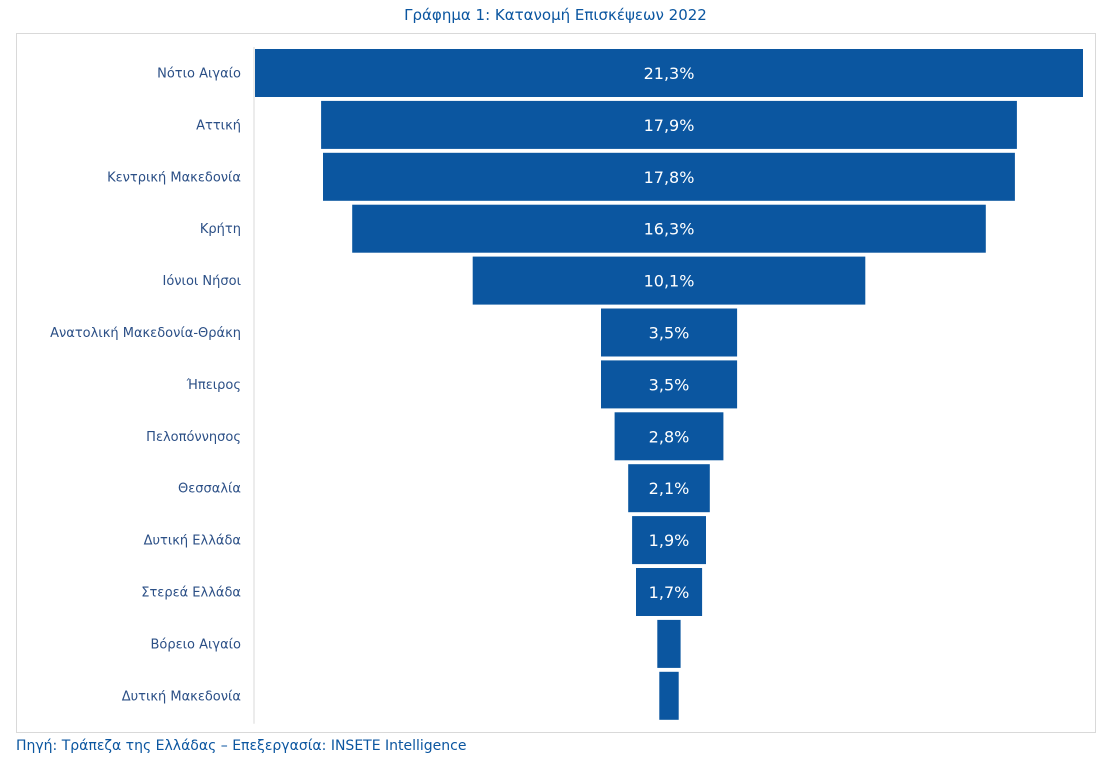 Image resolution: width=1111 pixels, height=760 pixels. What do you see at coordinates (220, 229) in the screenshot?
I see `category-label: Κρήτη` at bounding box center [220, 229].